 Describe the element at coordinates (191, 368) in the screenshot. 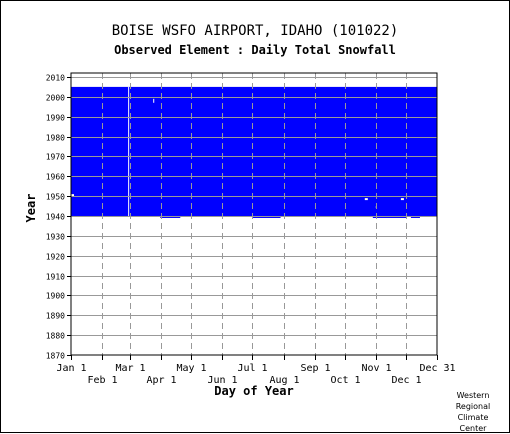

I see `x-tick-label: May 1` at that location.